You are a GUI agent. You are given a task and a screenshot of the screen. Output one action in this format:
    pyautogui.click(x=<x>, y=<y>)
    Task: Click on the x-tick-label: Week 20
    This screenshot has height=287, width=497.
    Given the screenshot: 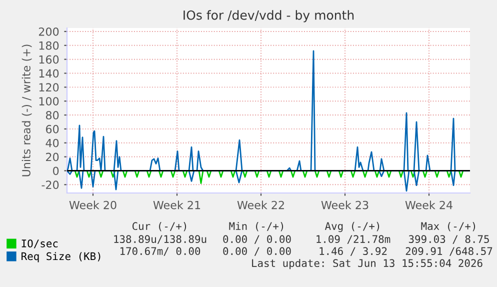 What is the action you would take?
    pyautogui.click(x=92, y=205)
    